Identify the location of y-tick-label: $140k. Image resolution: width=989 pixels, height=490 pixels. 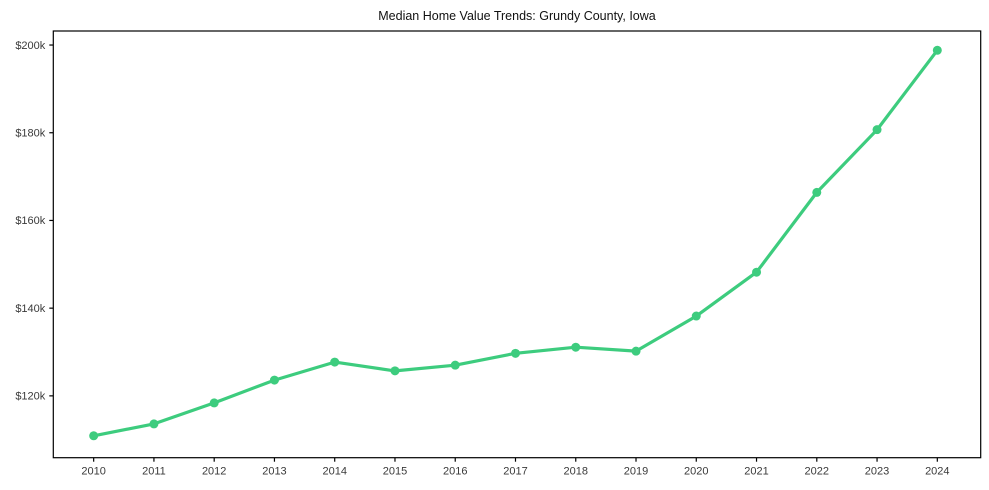
(30, 309).